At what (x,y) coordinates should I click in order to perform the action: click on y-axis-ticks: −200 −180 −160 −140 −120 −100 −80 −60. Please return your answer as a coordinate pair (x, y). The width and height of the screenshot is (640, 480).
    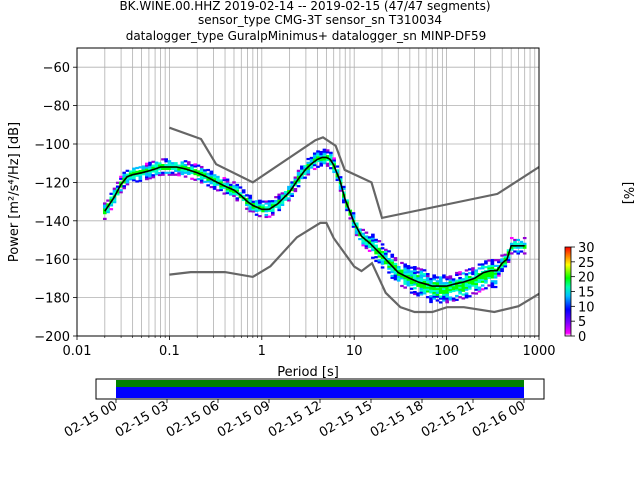
    Looking at the image, I should click on (55, 203).